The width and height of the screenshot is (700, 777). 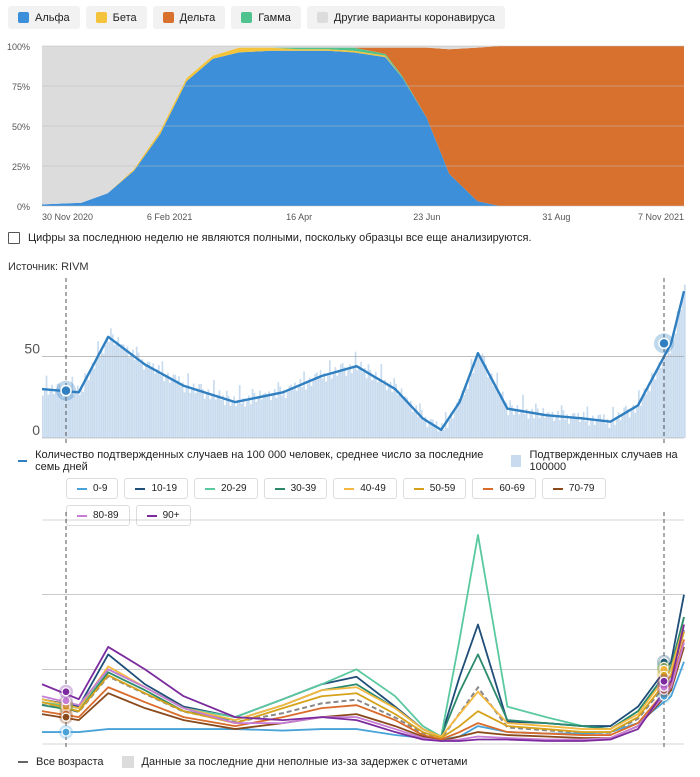 I want to click on legend-label: Альфа, so click(x=52, y=17).